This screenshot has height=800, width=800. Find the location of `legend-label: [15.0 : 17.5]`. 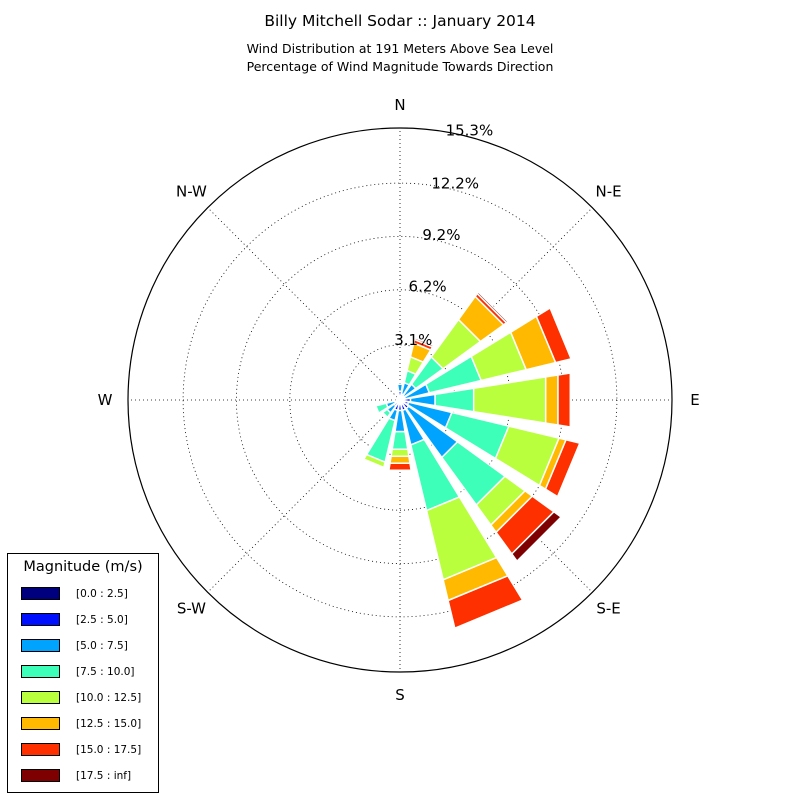

legend-label: [15.0 : 17.5] is located at coordinates (109, 750).